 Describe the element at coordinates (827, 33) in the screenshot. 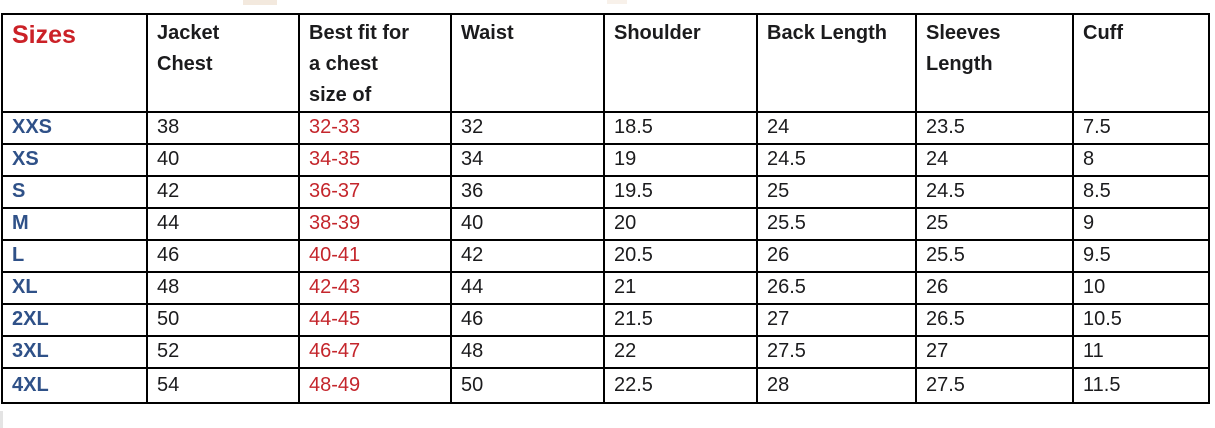

I see `header-line: Back Length` at that location.